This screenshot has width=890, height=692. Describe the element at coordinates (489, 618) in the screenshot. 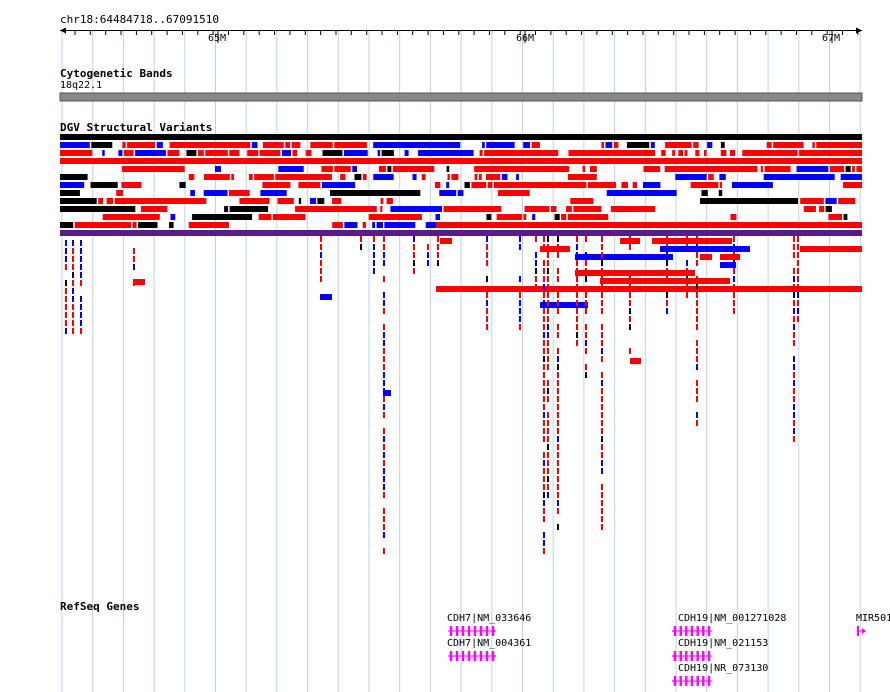

I see `gene-label-cdh7-nm-033646: CDH7|NM_033646` at that location.